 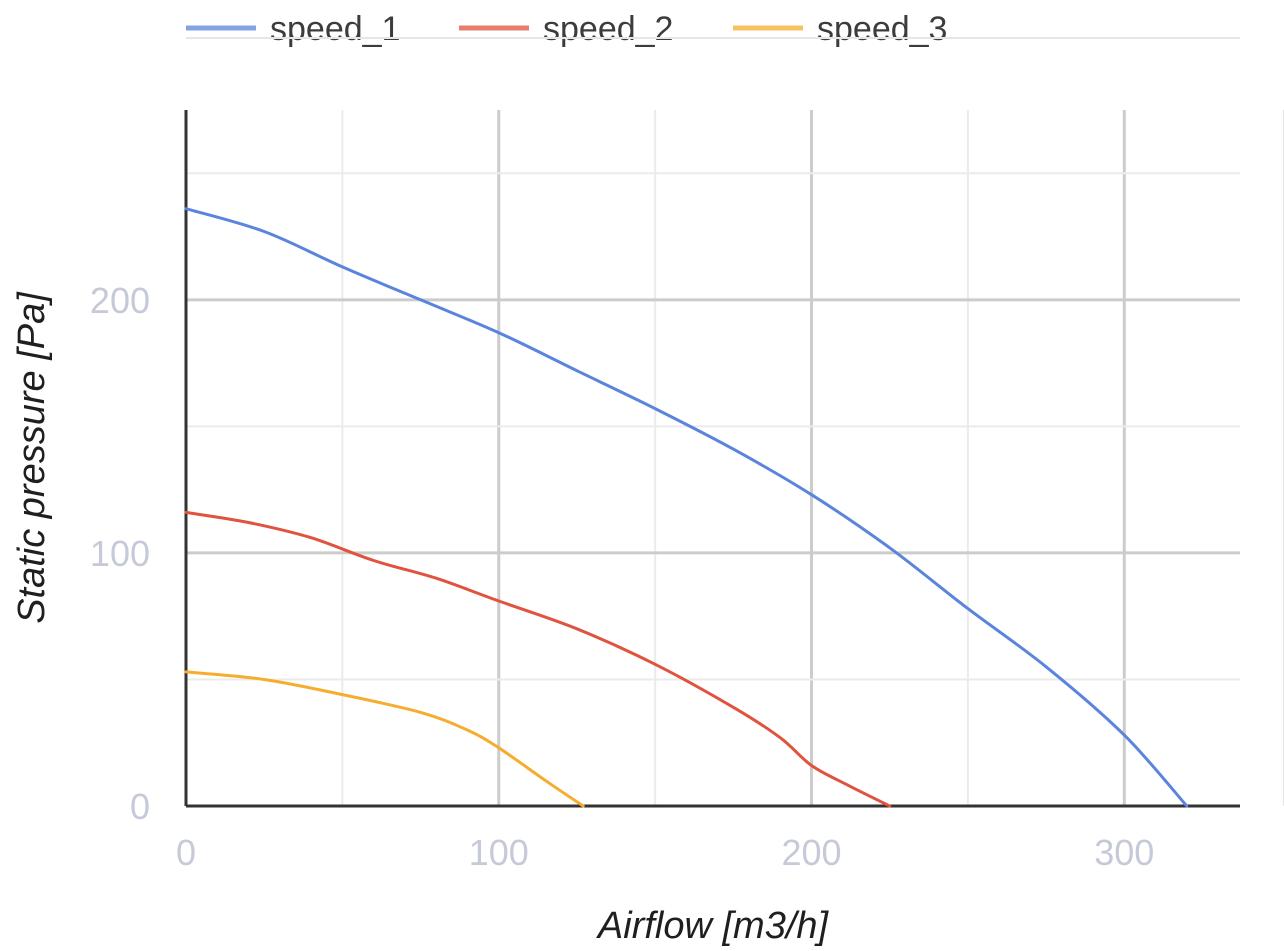 What do you see at coordinates (120, 300) in the screenshot?
I see `y-tick-label: 200` at bounding box center [120, 300].